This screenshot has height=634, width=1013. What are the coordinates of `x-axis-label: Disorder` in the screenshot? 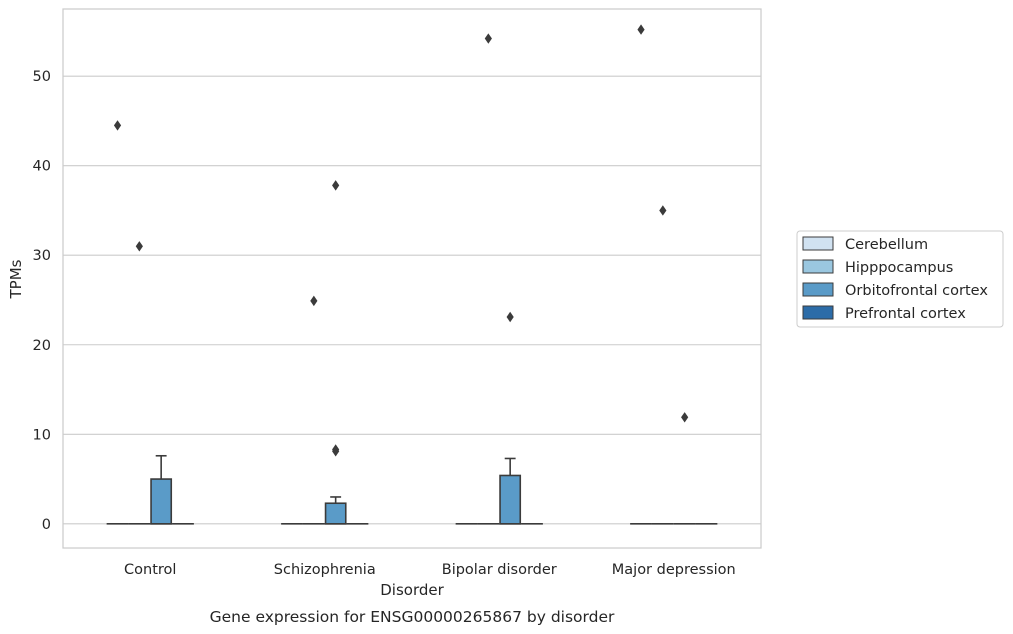 It's located at (412, 590).